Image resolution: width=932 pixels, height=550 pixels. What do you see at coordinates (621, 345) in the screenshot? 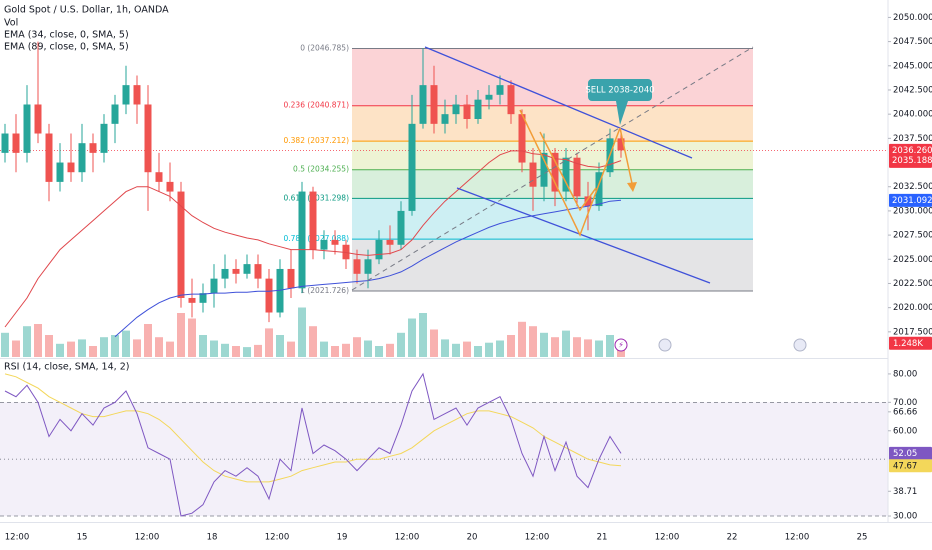
I see `event-icon` at bounding box center [621, 345].